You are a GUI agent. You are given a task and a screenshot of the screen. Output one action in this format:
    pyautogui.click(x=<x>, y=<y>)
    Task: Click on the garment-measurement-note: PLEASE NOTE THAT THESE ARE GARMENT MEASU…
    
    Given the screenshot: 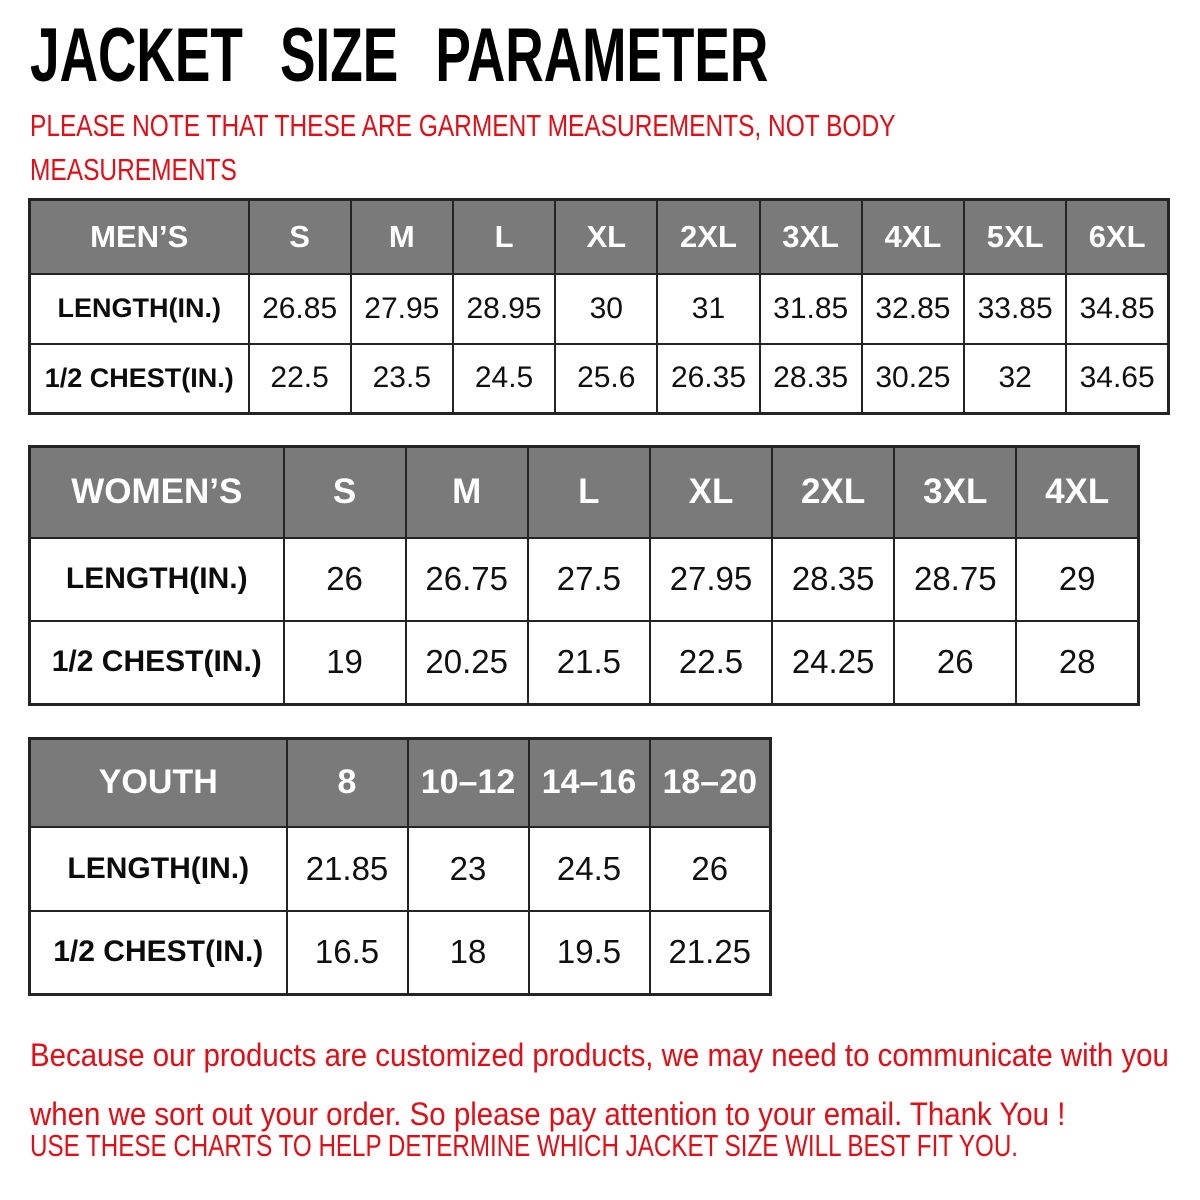 What is the action you would take?
    pyautogui.click(x=463, y=148)
    